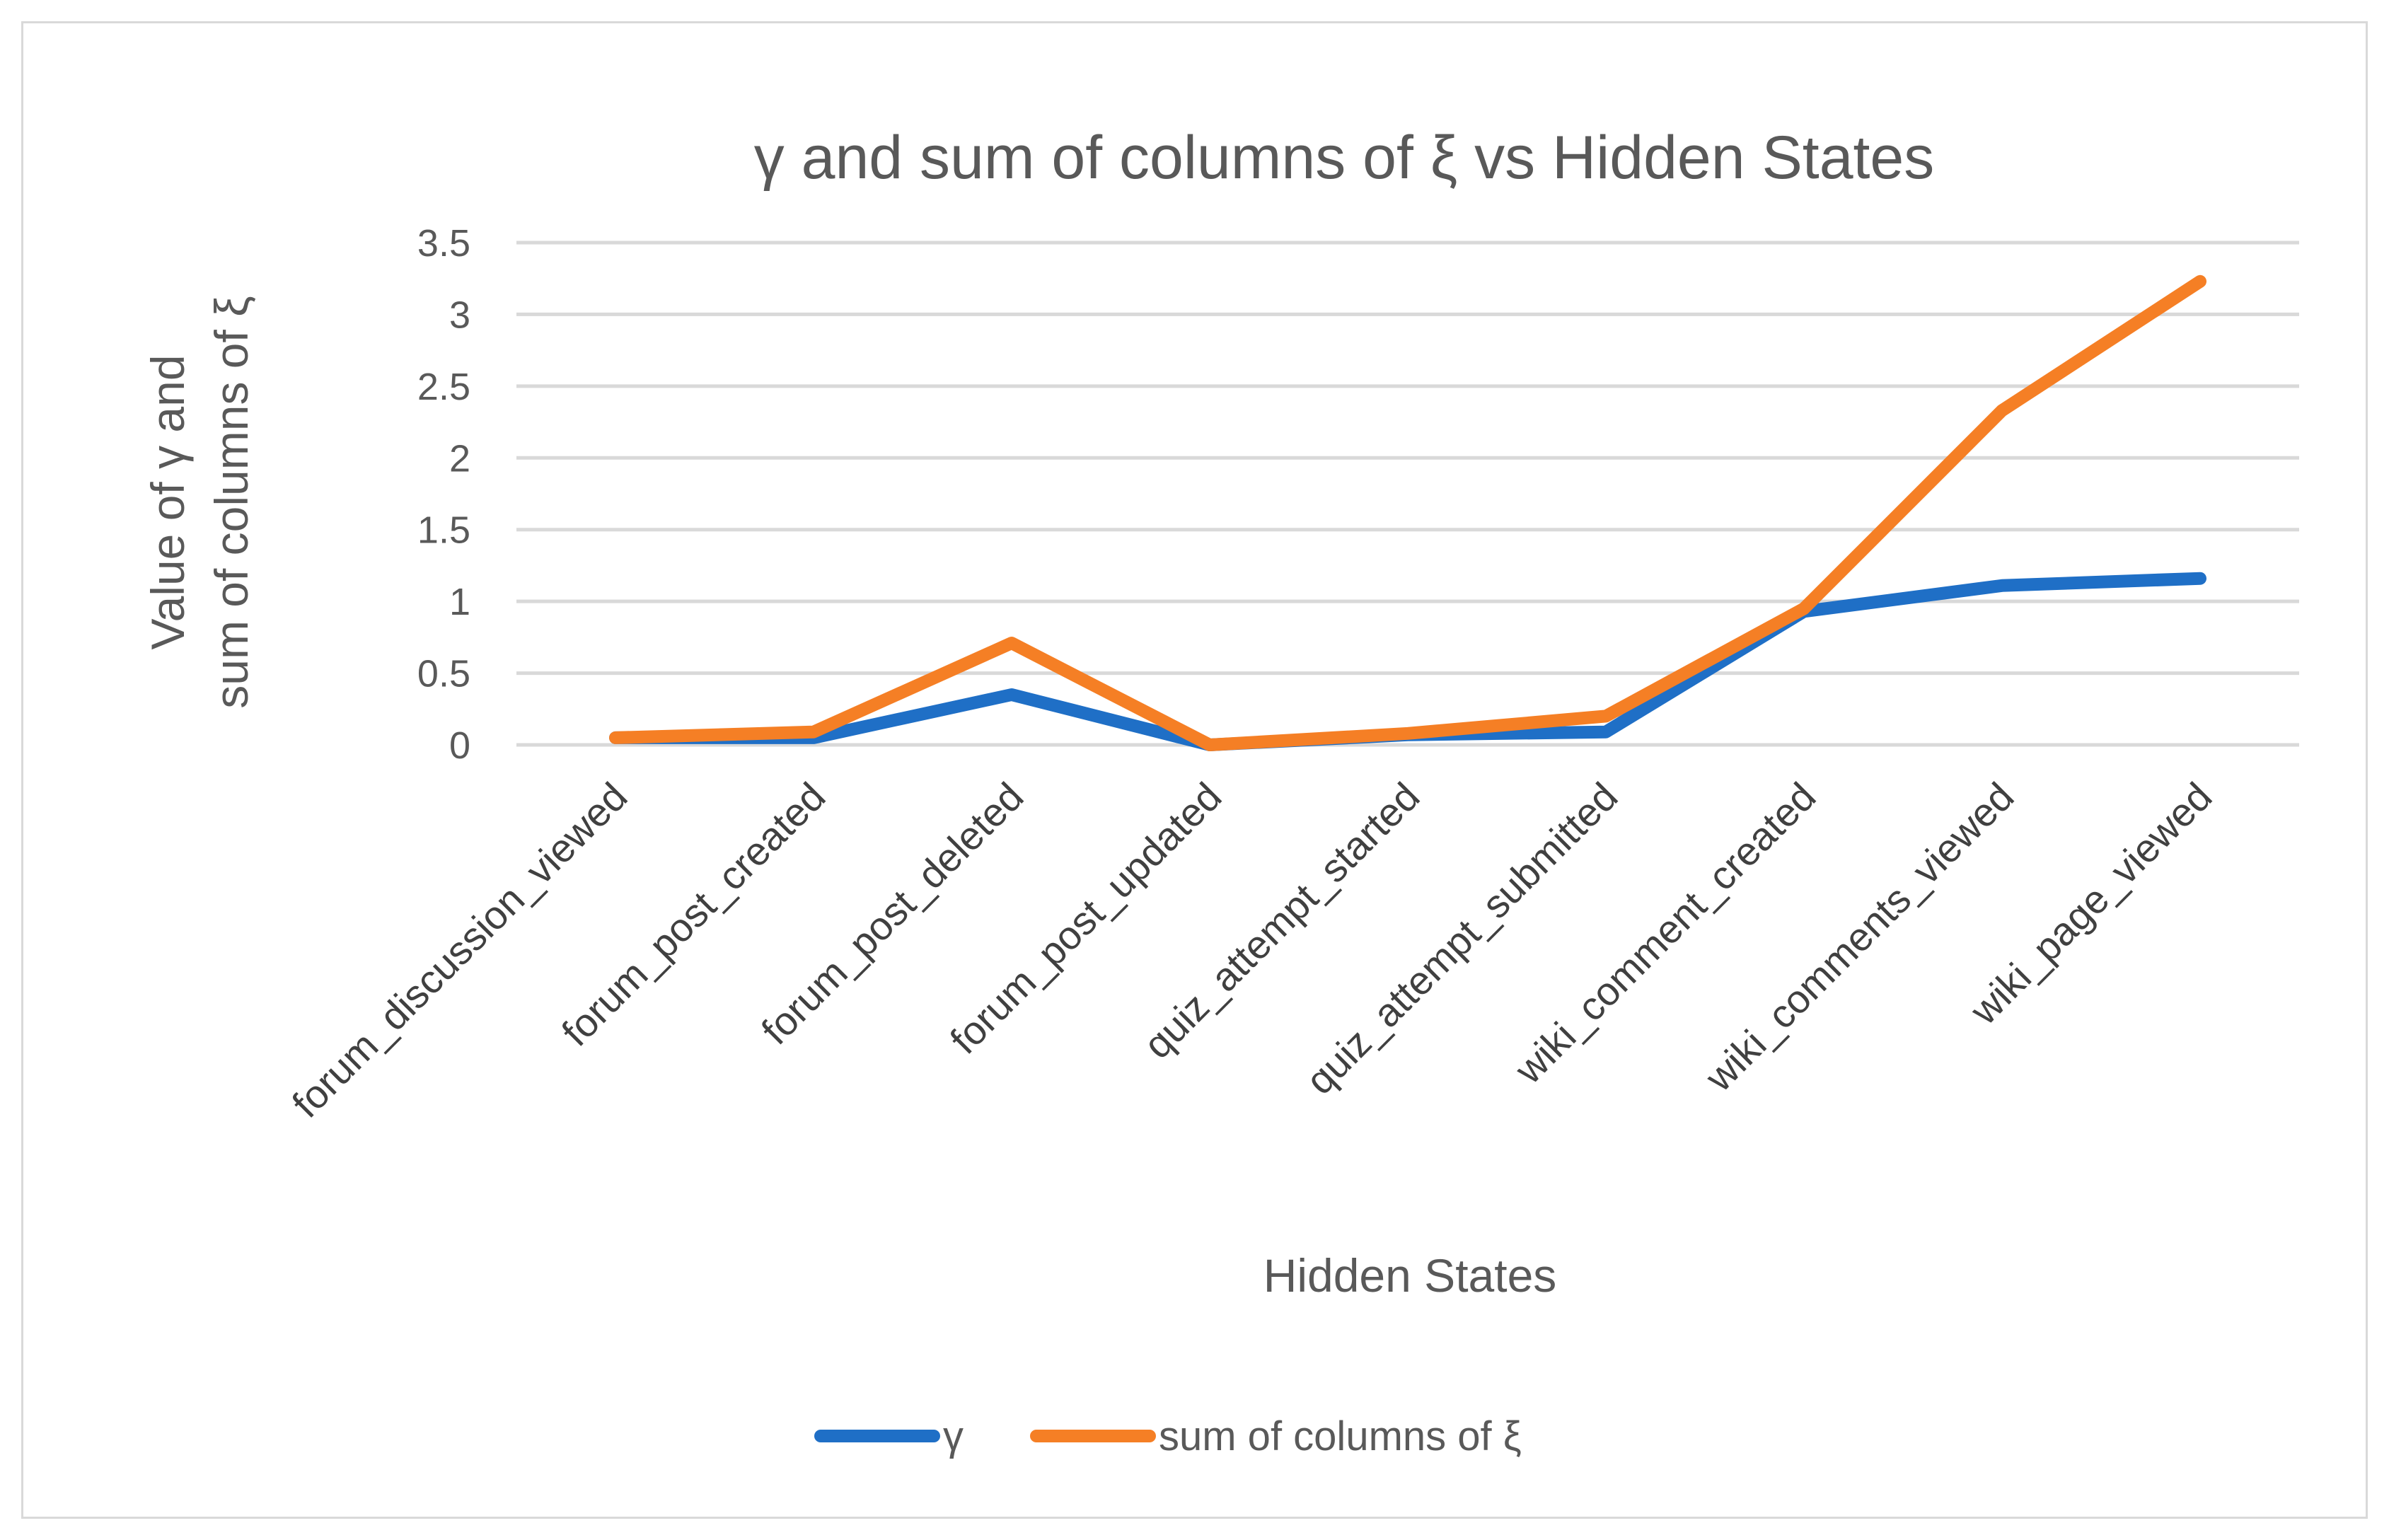 The height and width of the screenshot is (1540, 2389). Describe the element at coordinates (167, 501) in the screenshot. I see `y-axis-title-line1: Value of γ and` at that location.